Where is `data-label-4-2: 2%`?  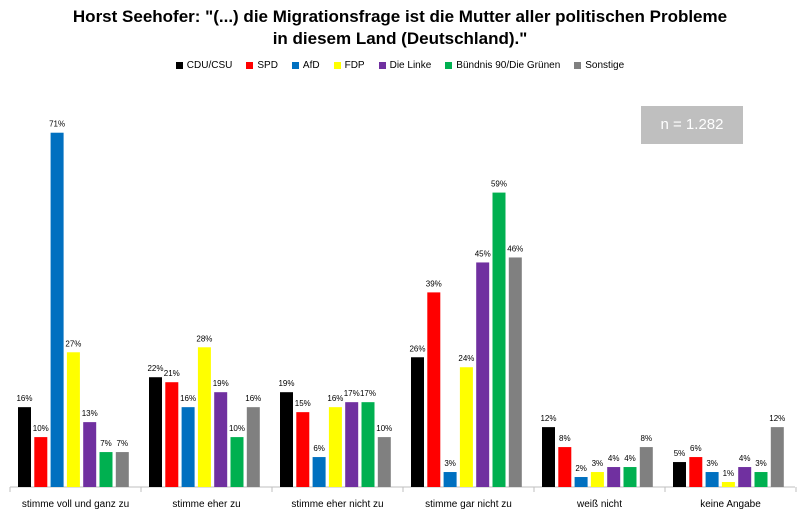
data-label-4-2: 2% is located at coordinates (581, 468).